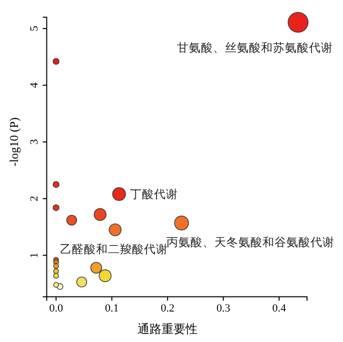  Describe the element at coordinates (167, 308) in the screenshot. I see `x-tick-label: 0.2` at that location.